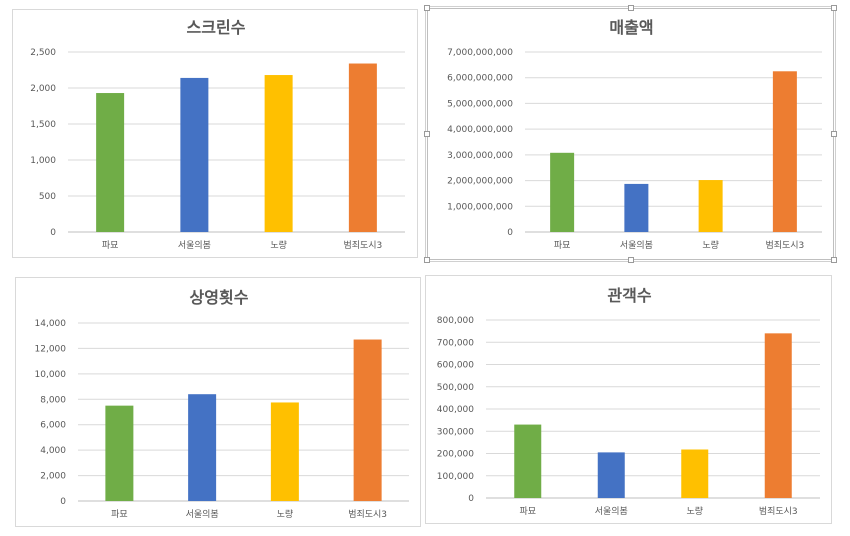 This screenshot has width=850, height=536. I want to click on y-tick-label: 400,000, so click(455, 410).